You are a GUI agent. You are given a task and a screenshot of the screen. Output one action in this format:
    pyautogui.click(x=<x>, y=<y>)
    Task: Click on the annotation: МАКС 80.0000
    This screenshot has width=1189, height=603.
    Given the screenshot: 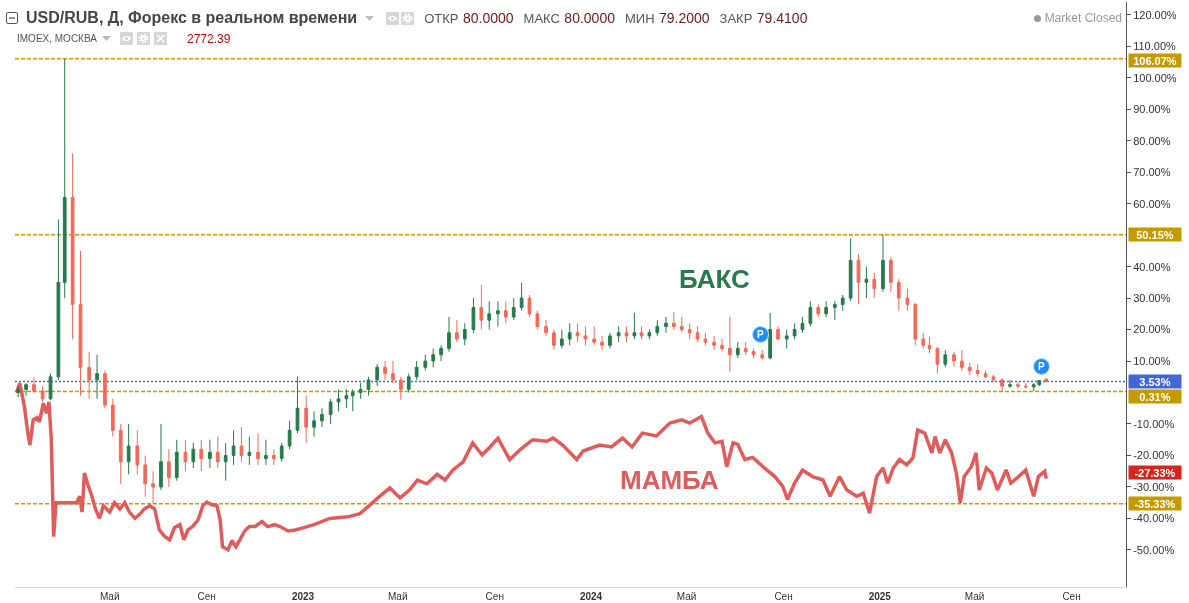 What is the action you would take?
    pyautogui.click(x=569, y=18)
    